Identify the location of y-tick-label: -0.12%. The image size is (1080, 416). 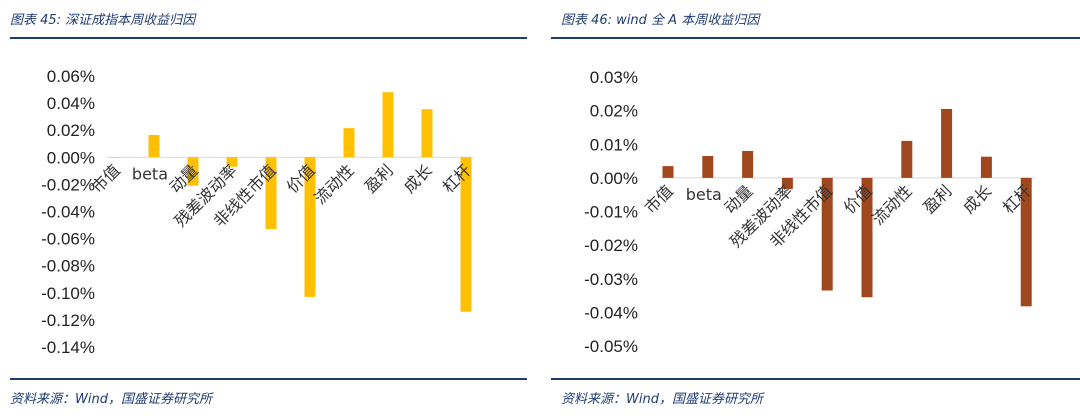
(68, 320).